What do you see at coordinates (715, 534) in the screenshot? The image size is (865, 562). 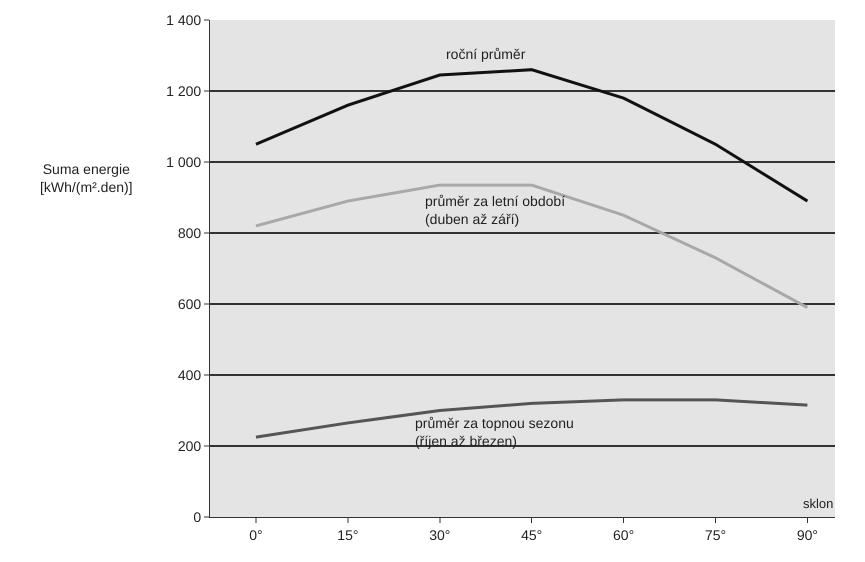 I see `x-tick-label: 75°` at bounding box center [715, 534].